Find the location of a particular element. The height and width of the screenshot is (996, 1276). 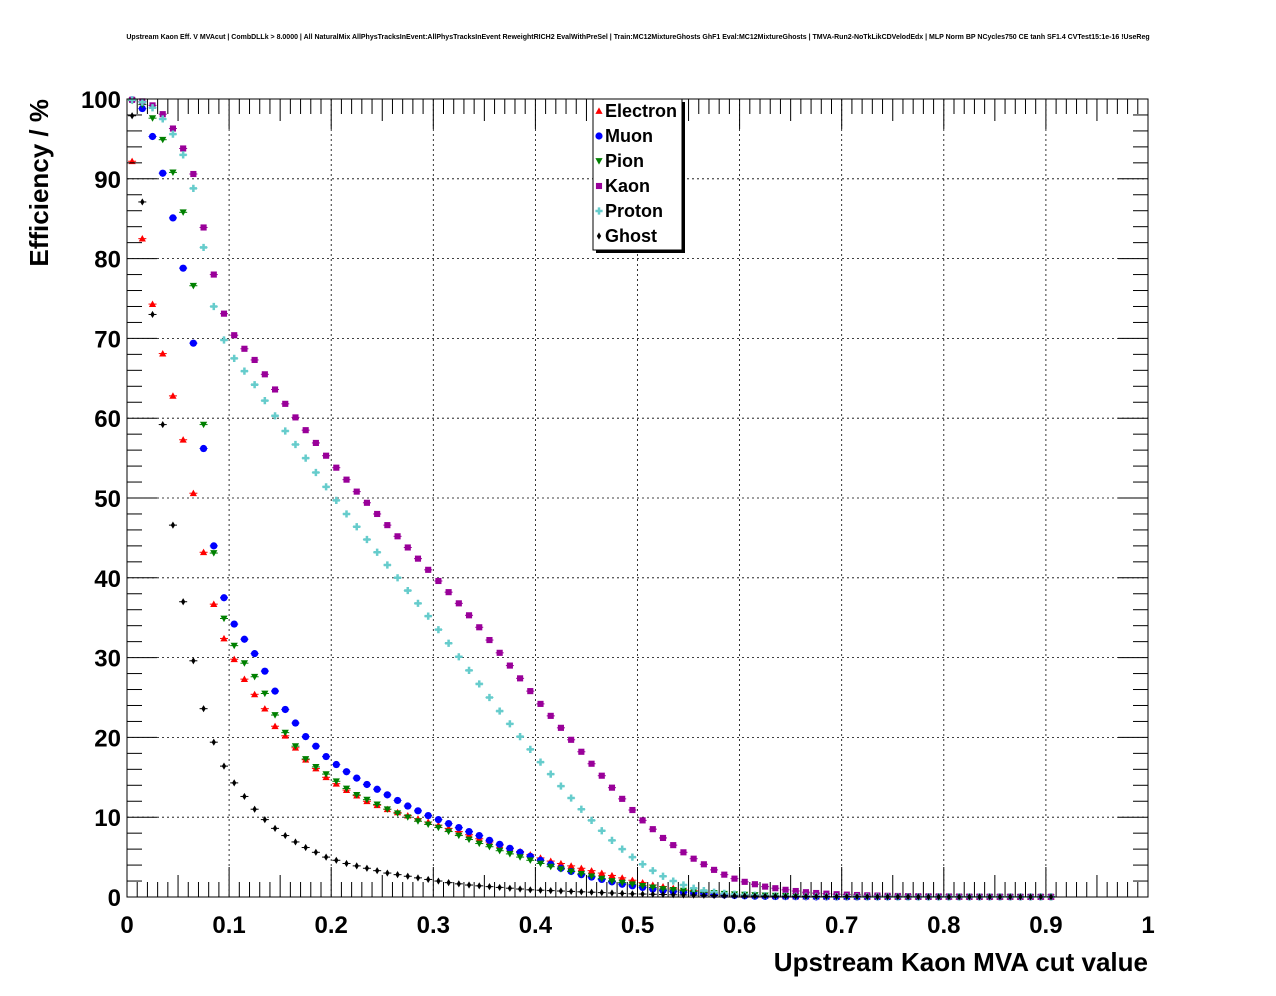

legend-marker-ghost is located at coordinates (599, 236).